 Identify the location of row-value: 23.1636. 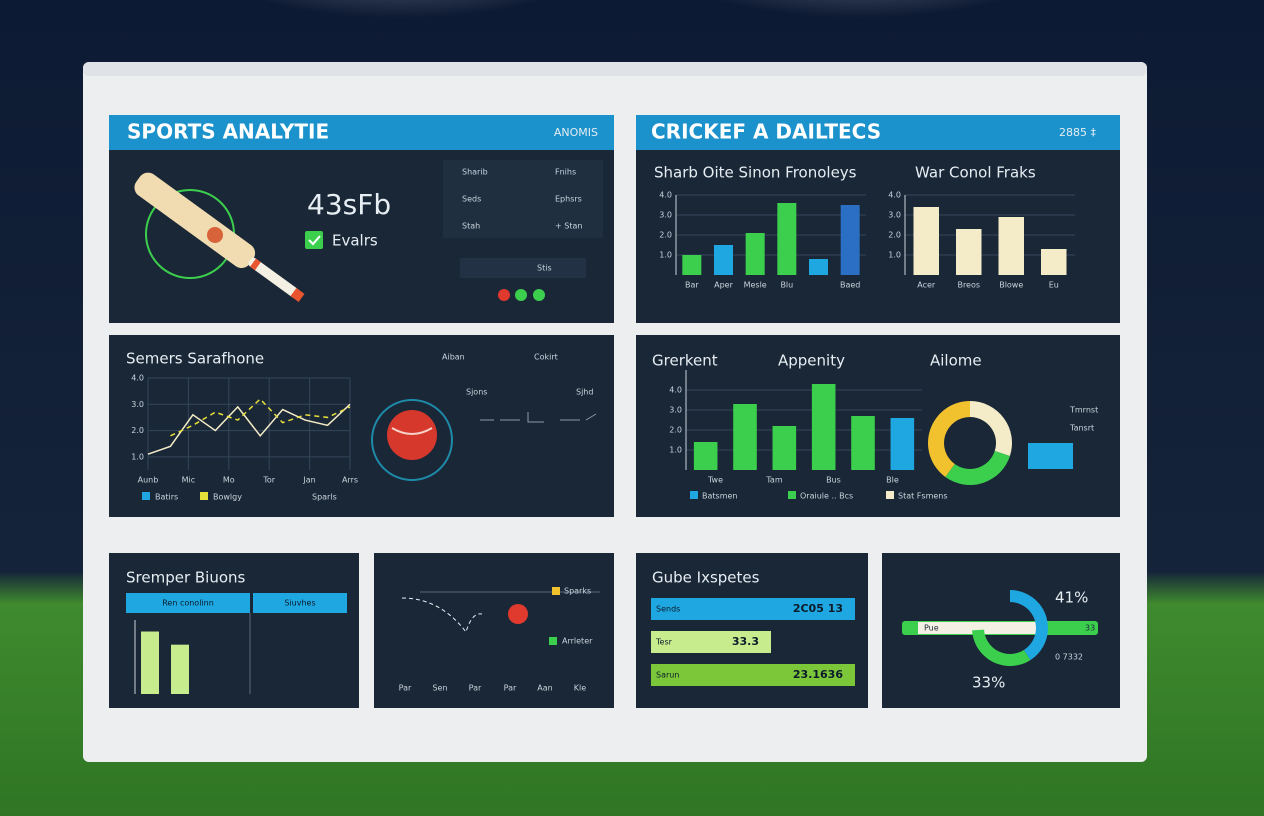
(818, 674).